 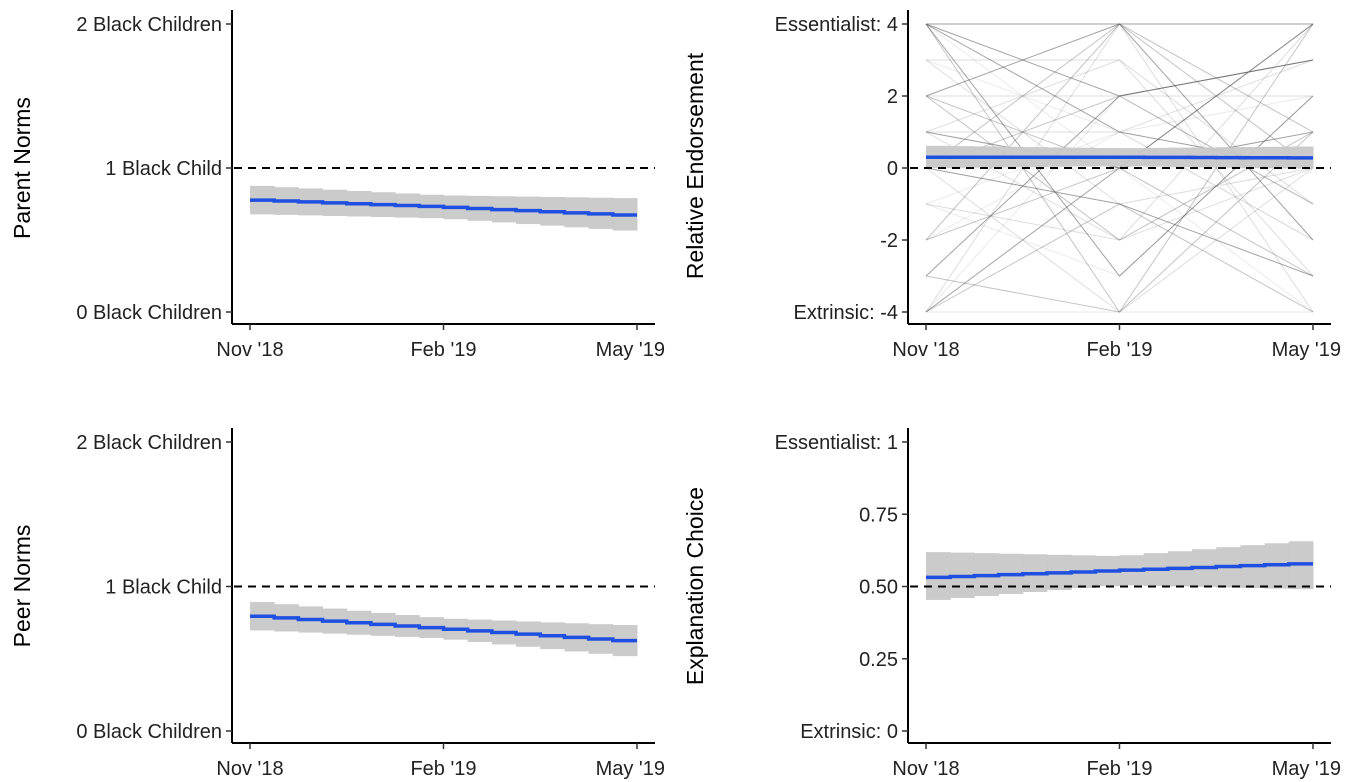 I want to click on y-tick-label: Essentialist: 4, so click(x=836, y=25).